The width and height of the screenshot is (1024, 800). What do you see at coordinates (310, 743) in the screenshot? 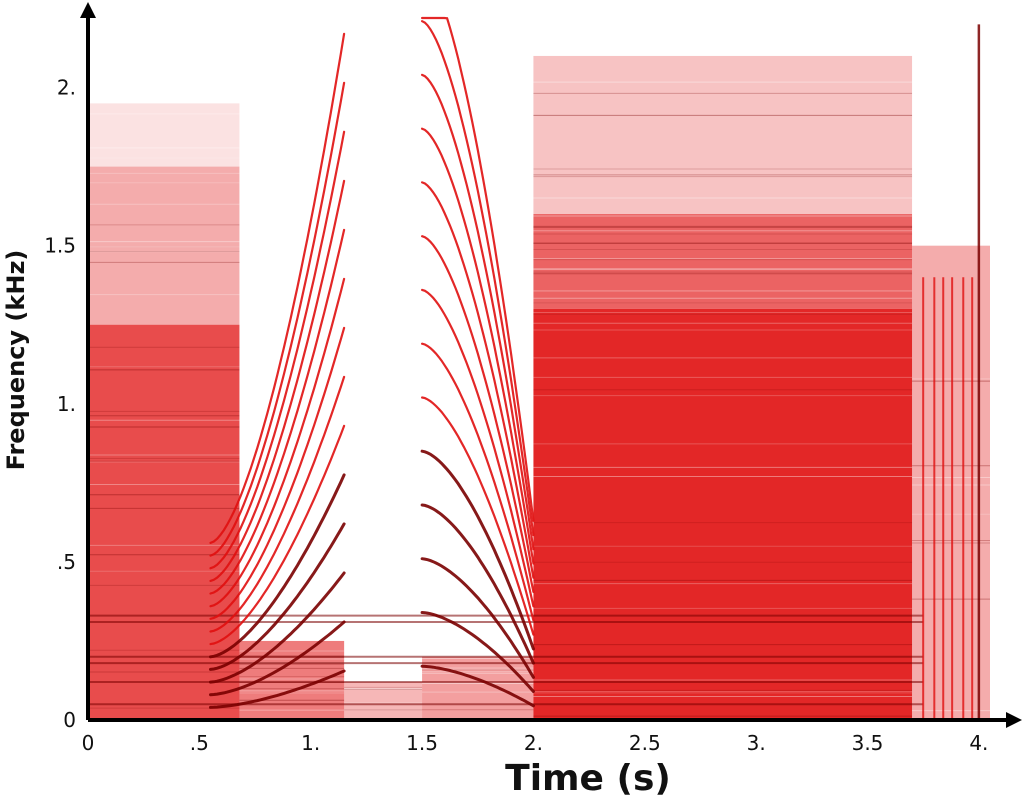
I see `x-tick-label: 1.` at bounding box center [310, 743].